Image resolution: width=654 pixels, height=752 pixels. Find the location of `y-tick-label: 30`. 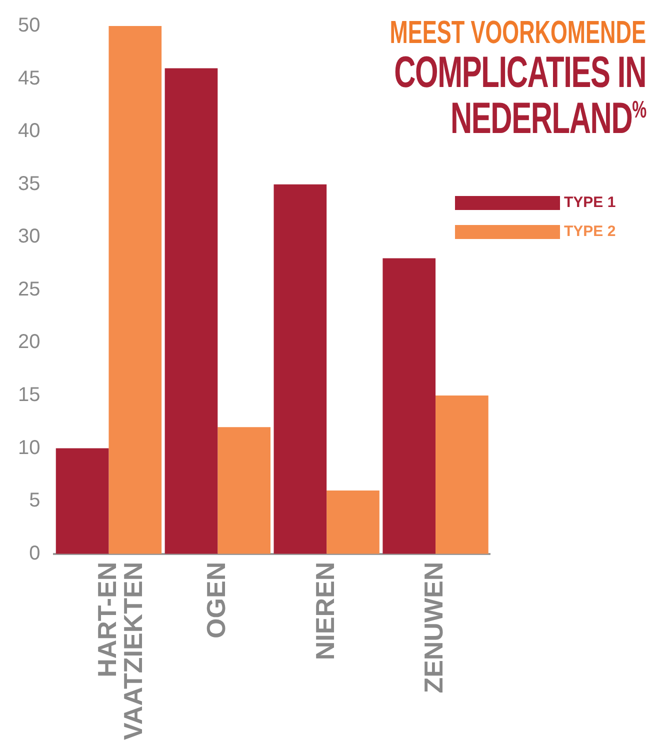

y-tick-label: 30 is located at coordinates (29, 237).